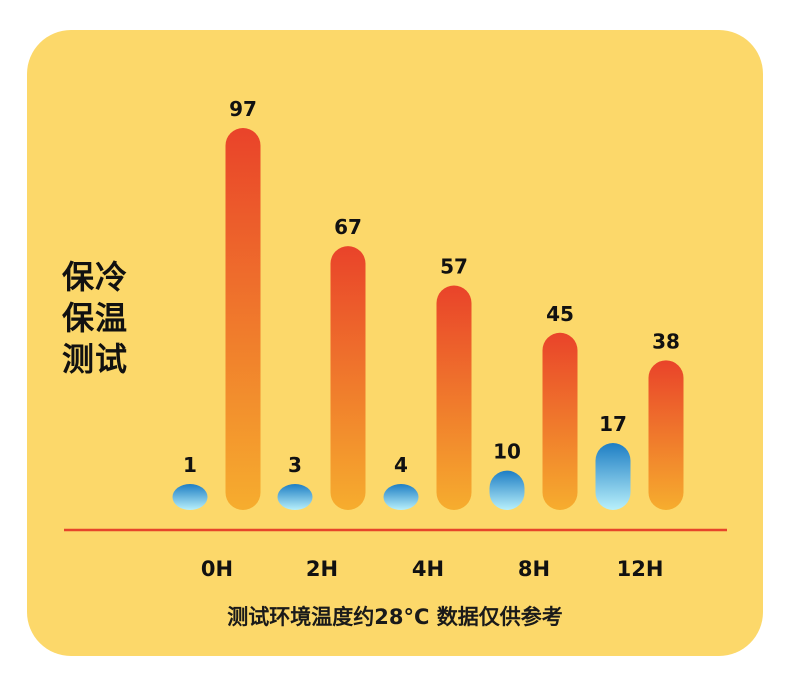 Image resolution: width=790 pixels, height=673 pixels. I want to click on data-label: 10, so click(507, 452).